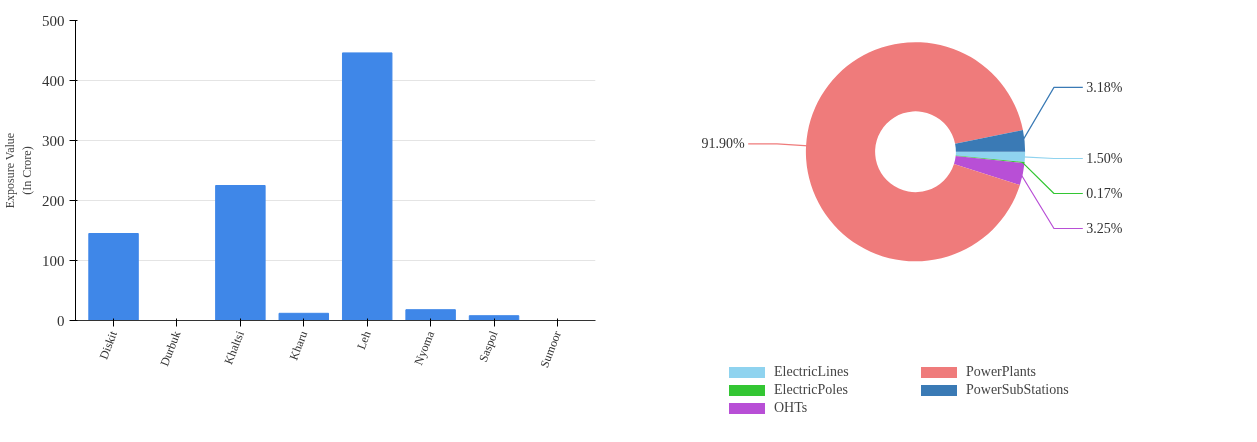 Image resolution: width=1257 pixels, height=442 pixels. What do you see at coordinates (488, 346) in the screenshot?
I see `x-tick-label: Saspol` at bounding box center [488, 346].